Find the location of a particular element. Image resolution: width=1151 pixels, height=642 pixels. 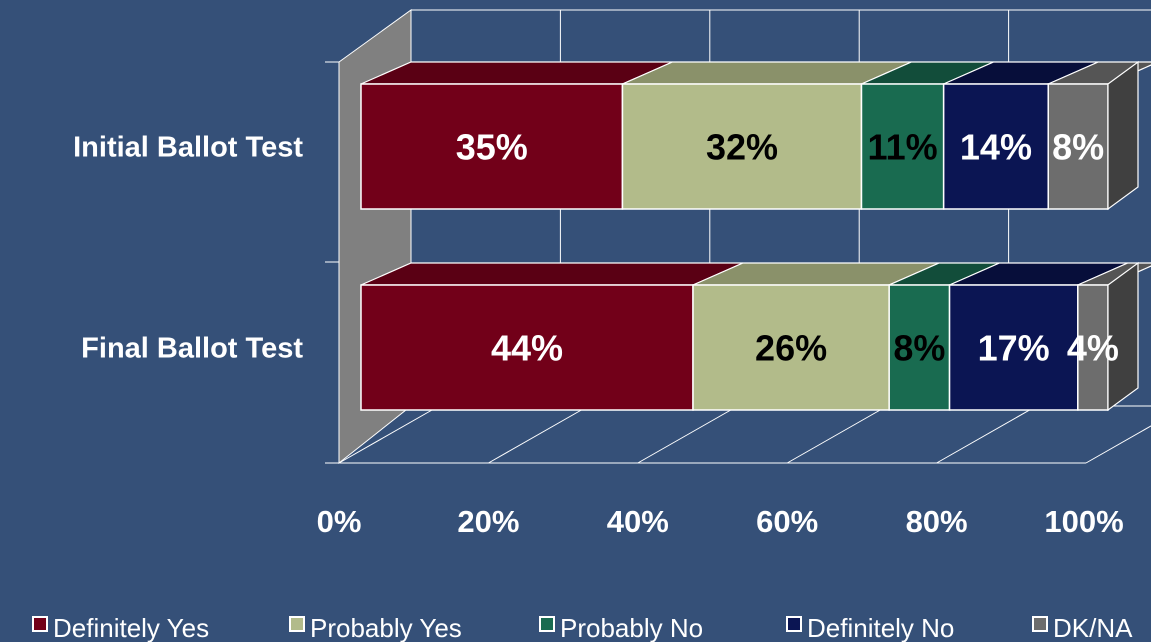

x-tick-label: 20% is located at coordinates (488, 521).